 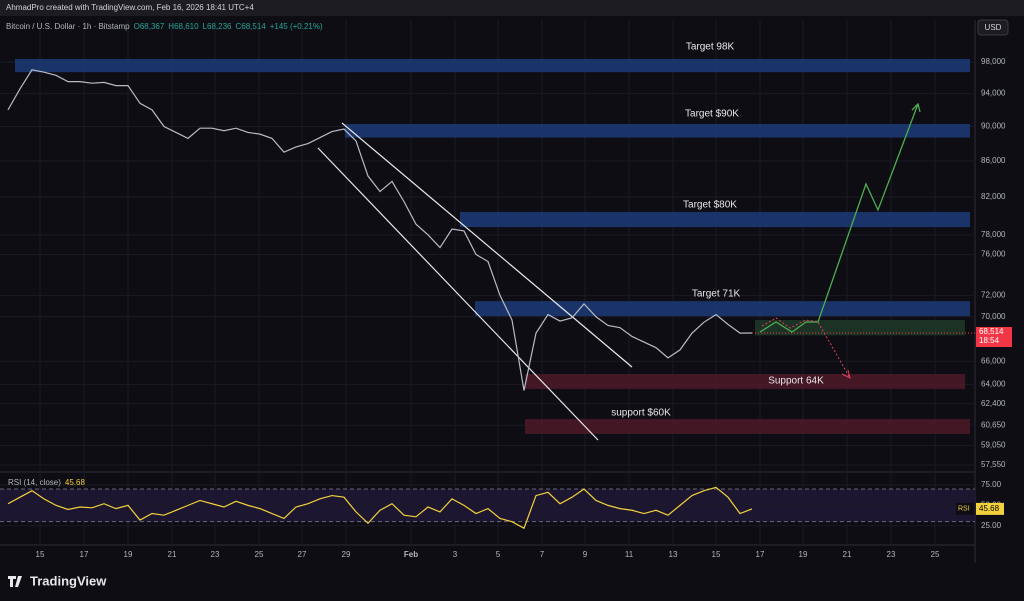 What do you see at coordinates (993, 316) in the screenshot?
I see `y-tick-label: 70,000` at bounding box center [993, 316].